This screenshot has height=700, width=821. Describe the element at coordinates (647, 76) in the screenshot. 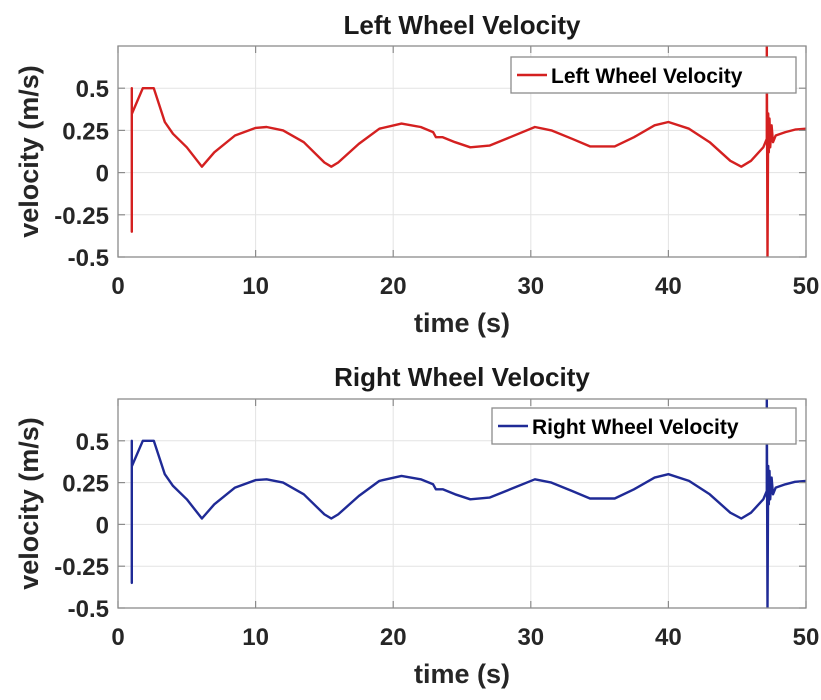

I see `legend-label: Left Wheel Velocity` at that location.